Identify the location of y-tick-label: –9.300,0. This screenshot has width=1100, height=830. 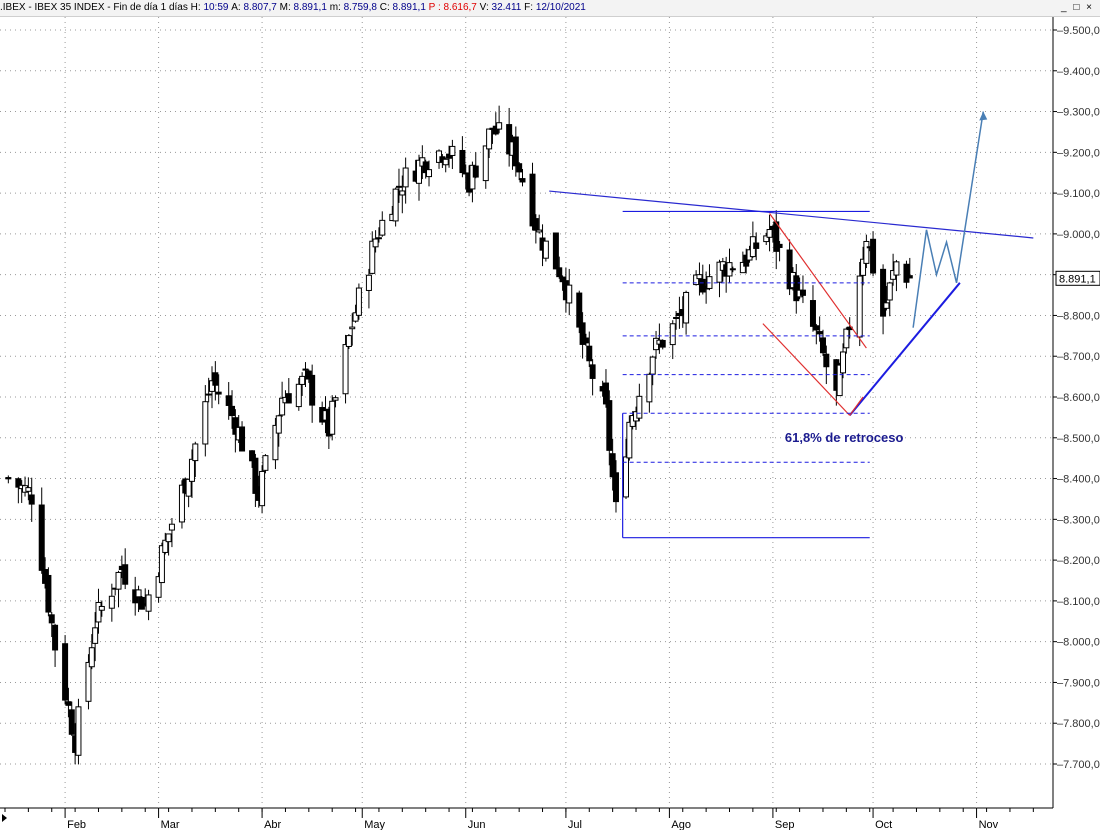
(1078, 113).